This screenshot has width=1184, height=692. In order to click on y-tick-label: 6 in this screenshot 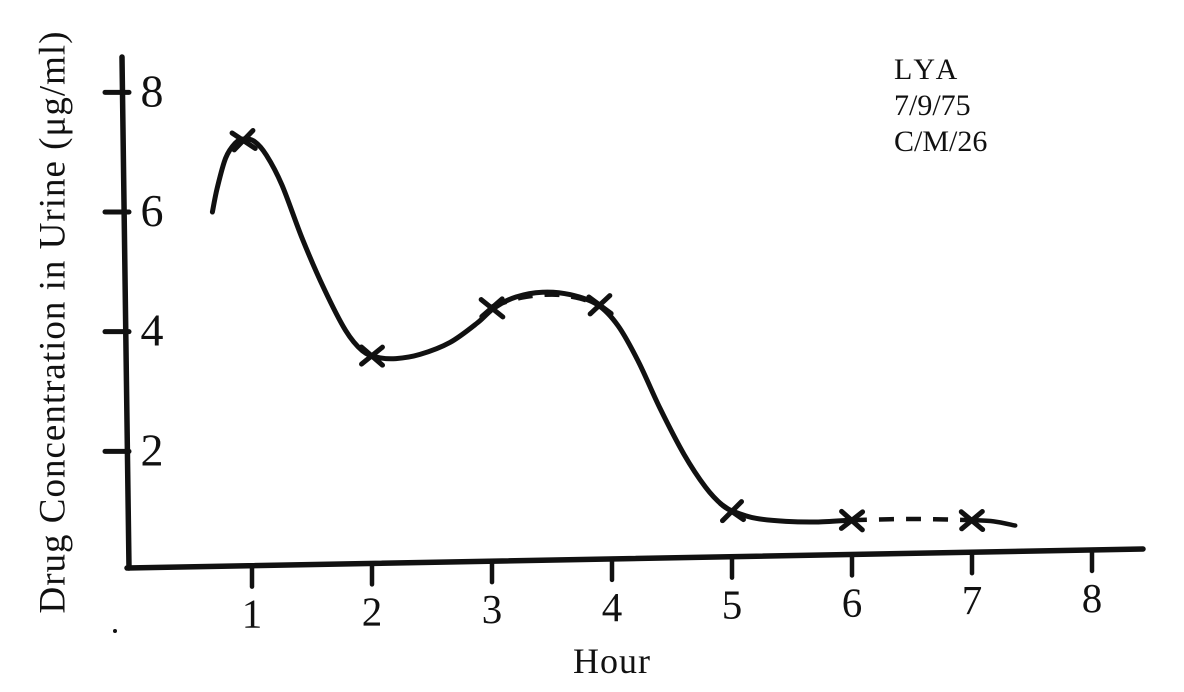, I will do `click(152, 210)`.